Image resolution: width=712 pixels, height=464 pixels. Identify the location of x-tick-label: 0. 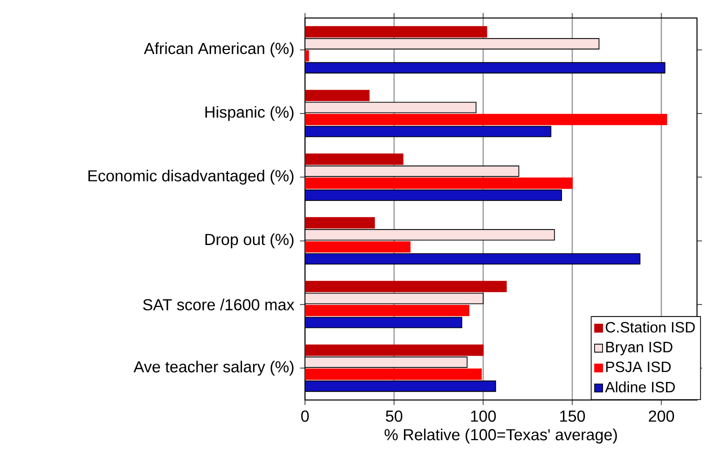
(305, 416).